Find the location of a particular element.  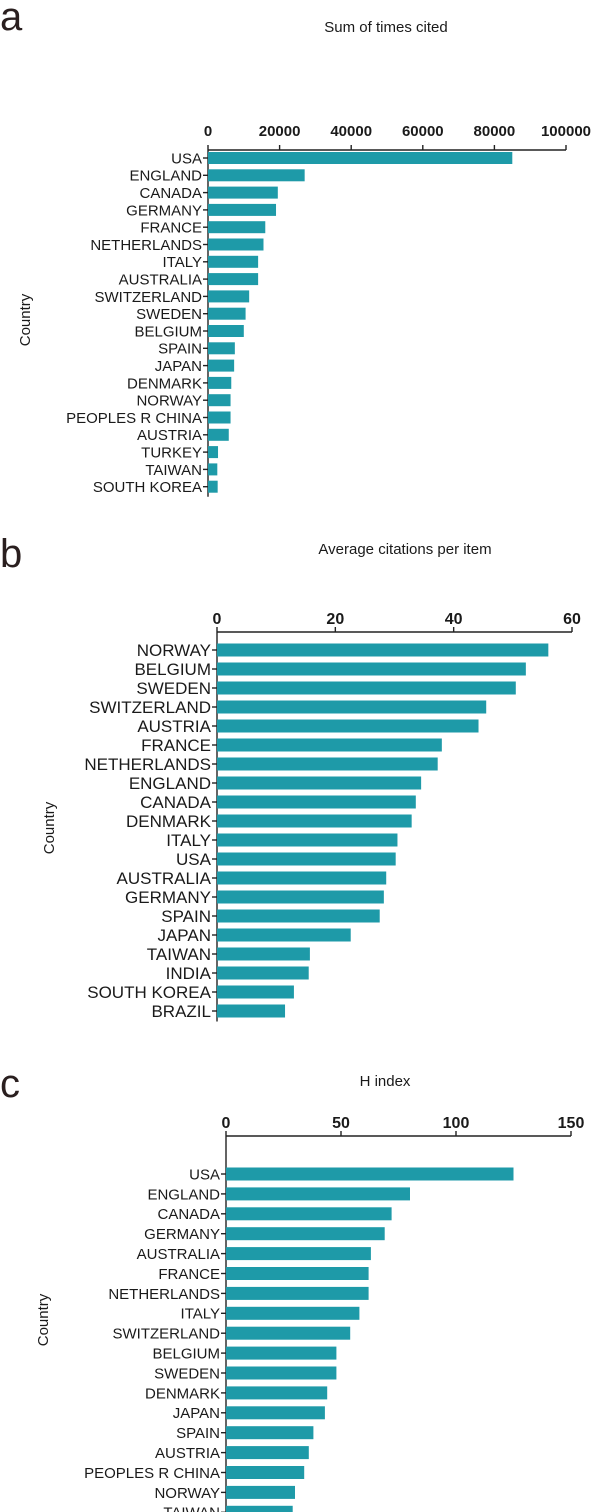

chart-title: H index is located at coordinates (385, 1081).